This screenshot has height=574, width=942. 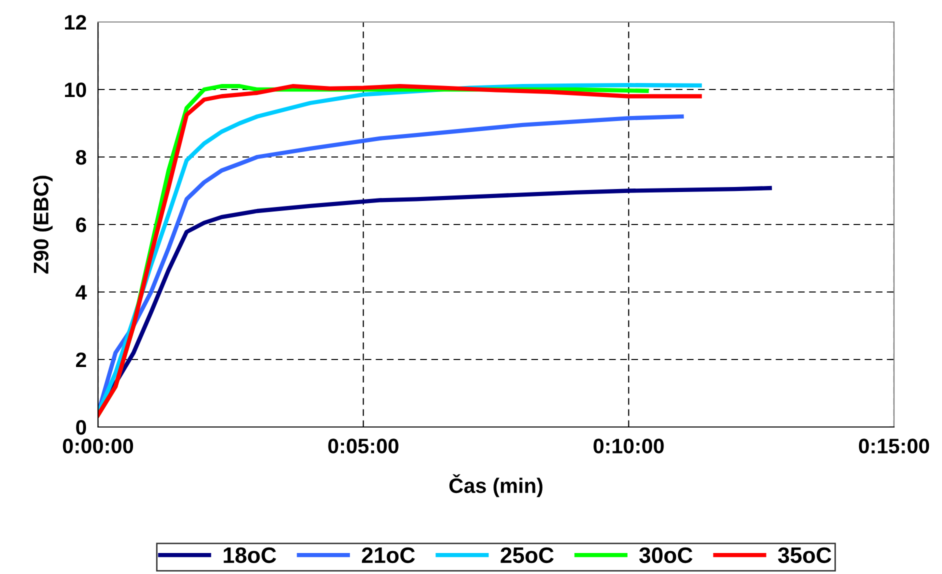 I want to click on legend-label: 21oC, so click(x=388, y=555).